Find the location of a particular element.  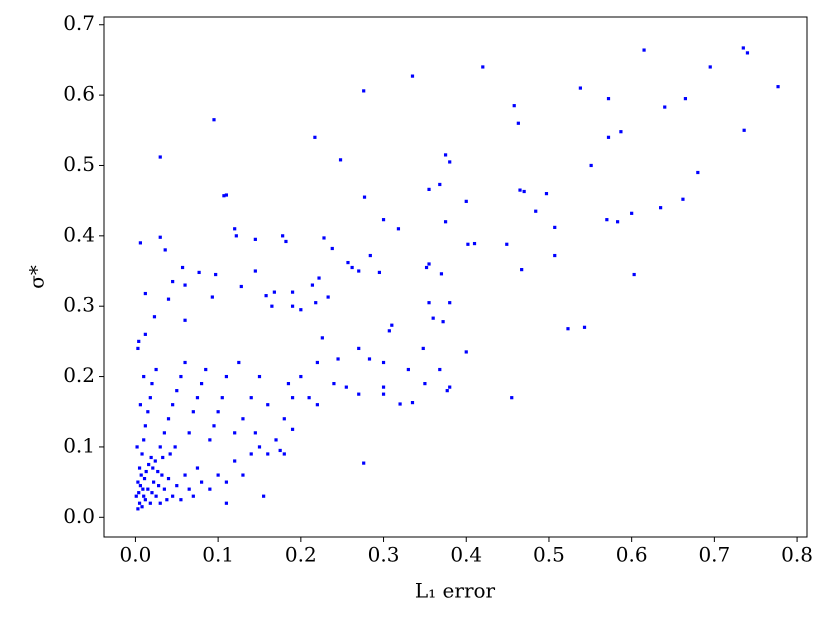

y-axis-label: σ* is located at coordinates (37, 277).